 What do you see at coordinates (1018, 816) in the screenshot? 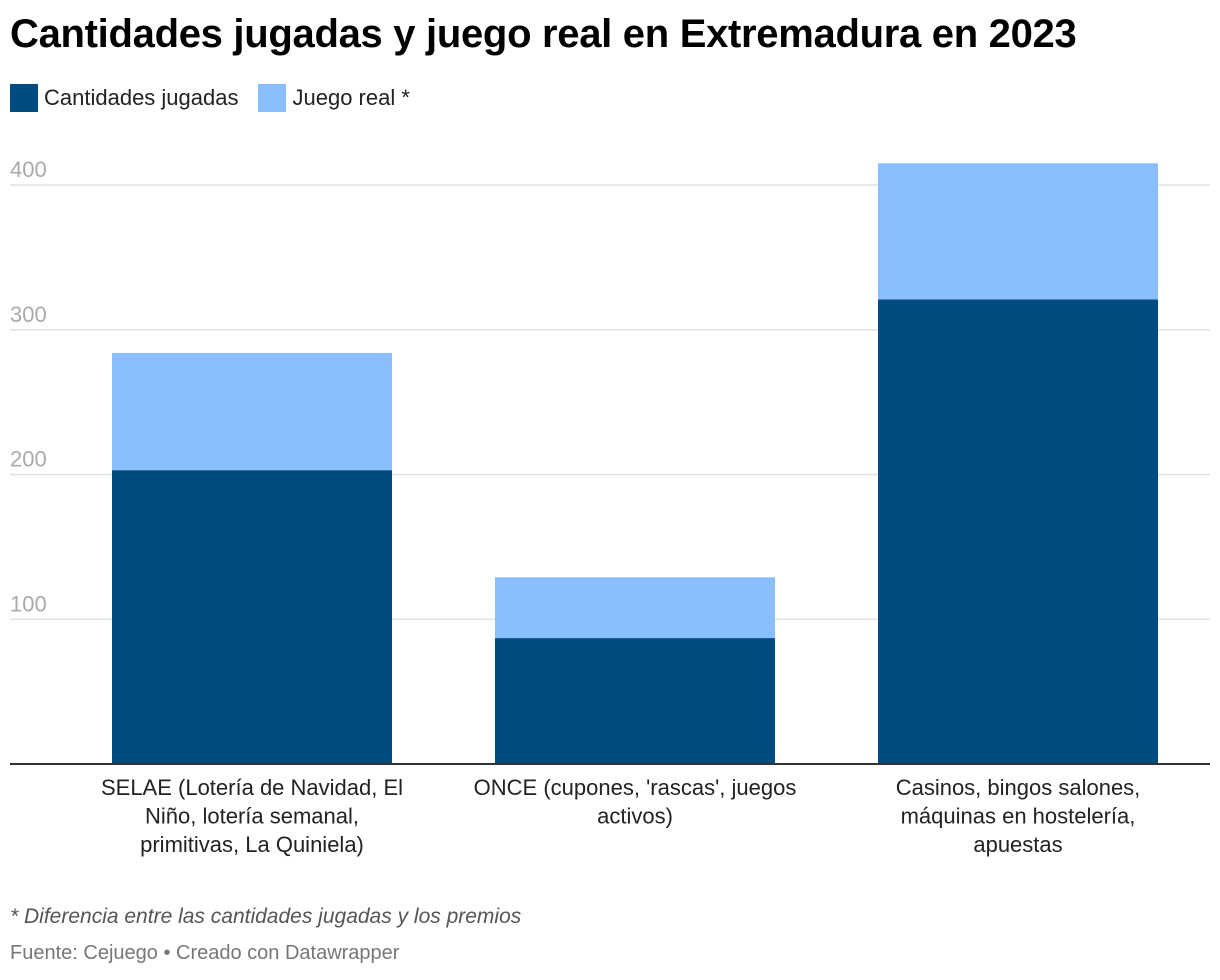
I see `x-category-label-3-line-2: máquinas en hostelería,` at bounding box center [1018, 816].